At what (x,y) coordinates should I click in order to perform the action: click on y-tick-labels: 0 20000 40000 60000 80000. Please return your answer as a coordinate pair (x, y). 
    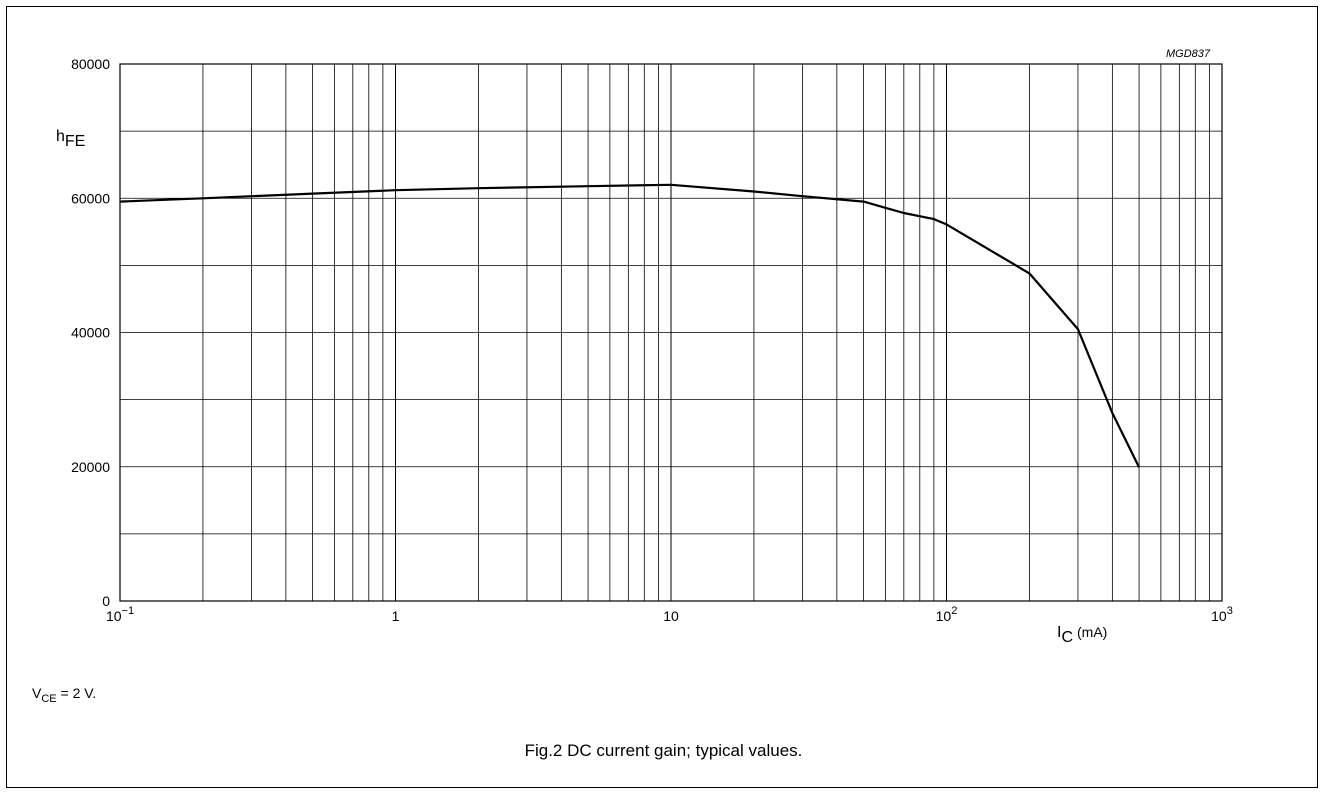
    Looking at the image, I should click on (90, 332).